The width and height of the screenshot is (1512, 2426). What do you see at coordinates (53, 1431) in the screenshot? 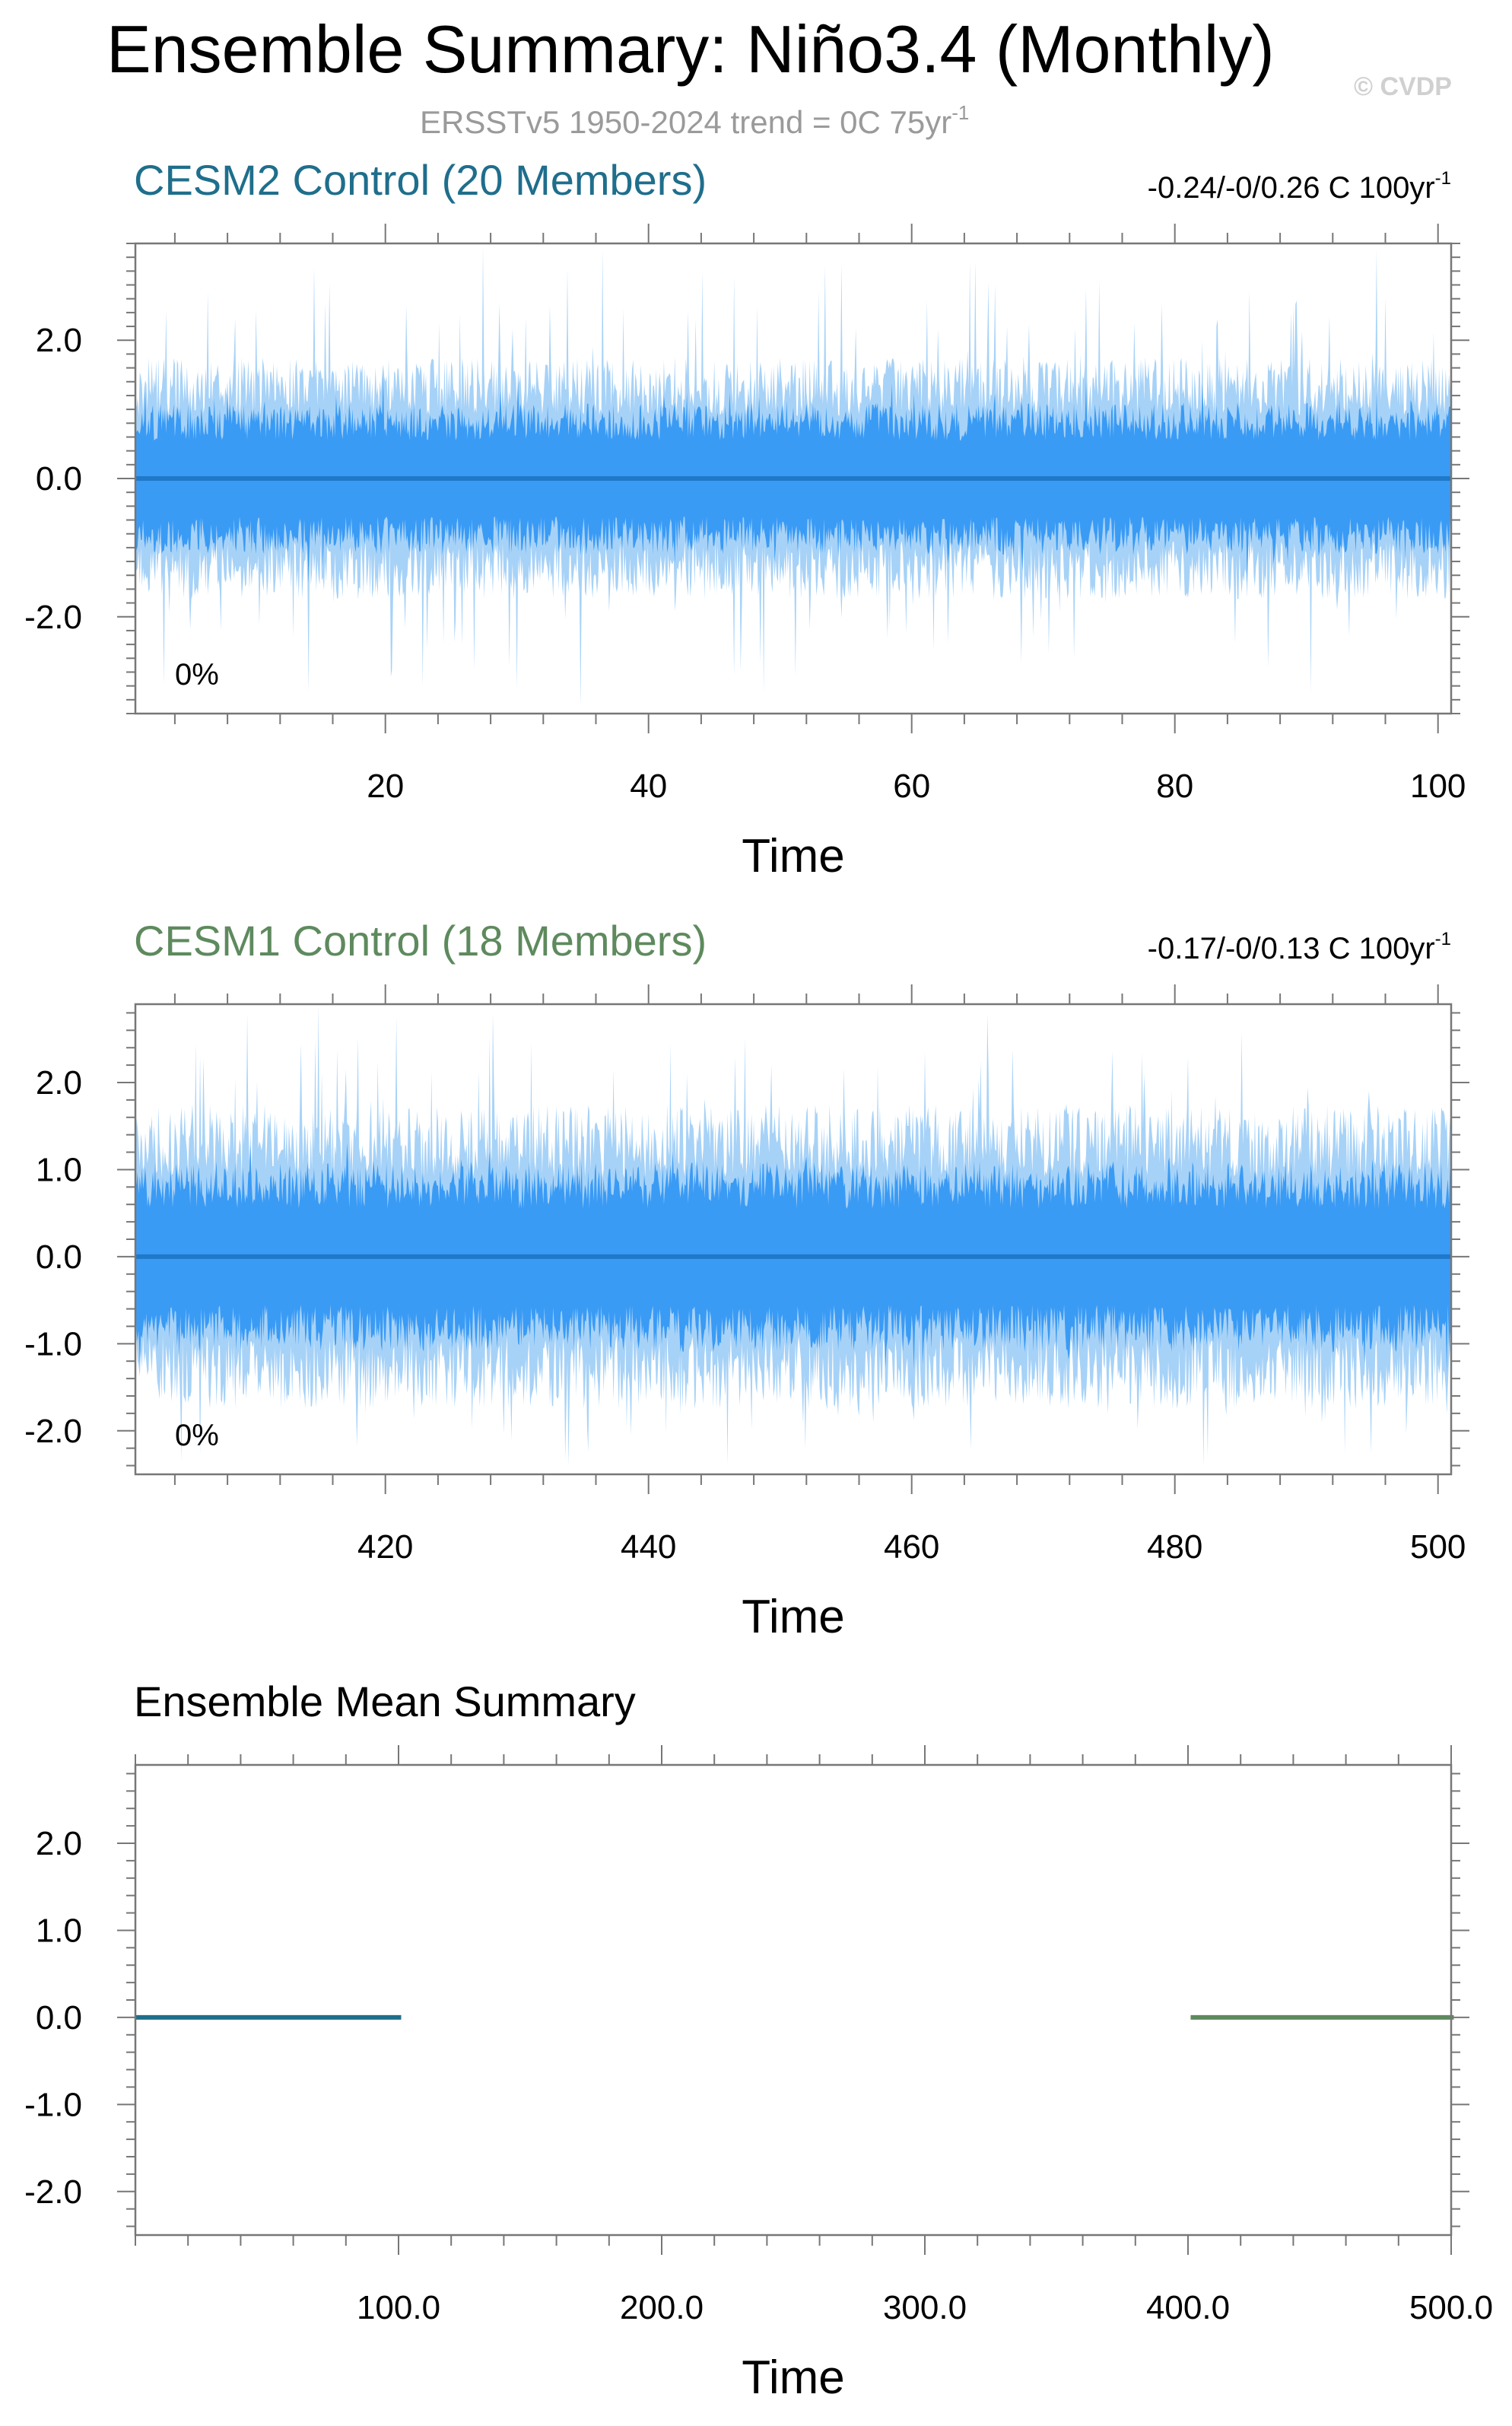
I see `panel-2-ytick-label: -2.0` at bounding box center [53, 1431].